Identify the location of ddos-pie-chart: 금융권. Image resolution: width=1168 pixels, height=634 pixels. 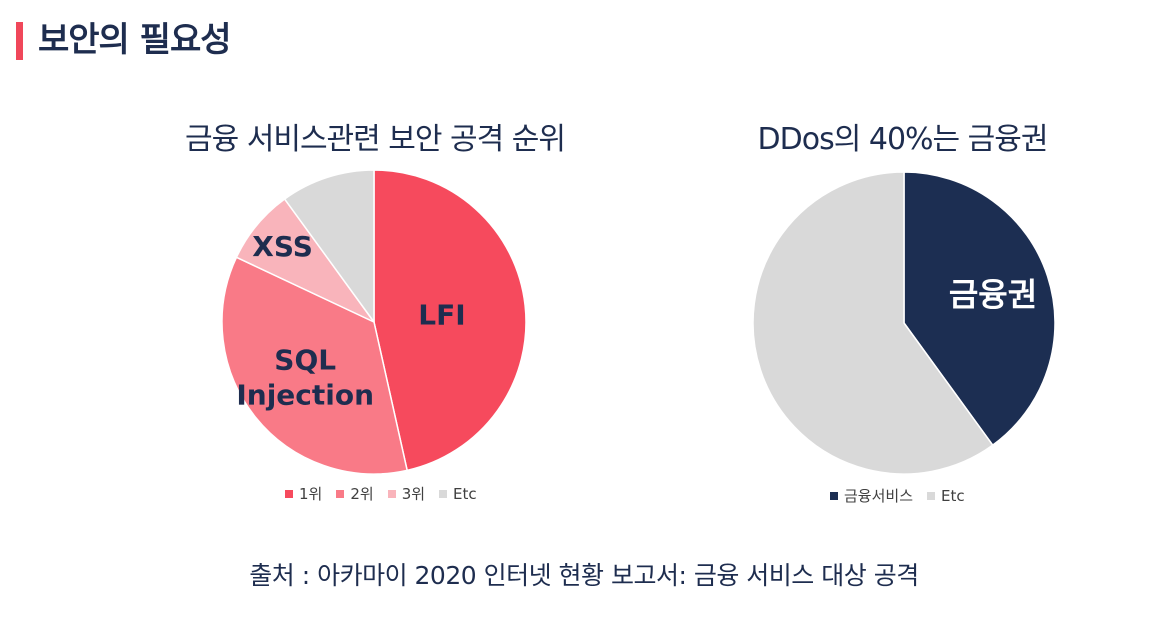
(904, 323).